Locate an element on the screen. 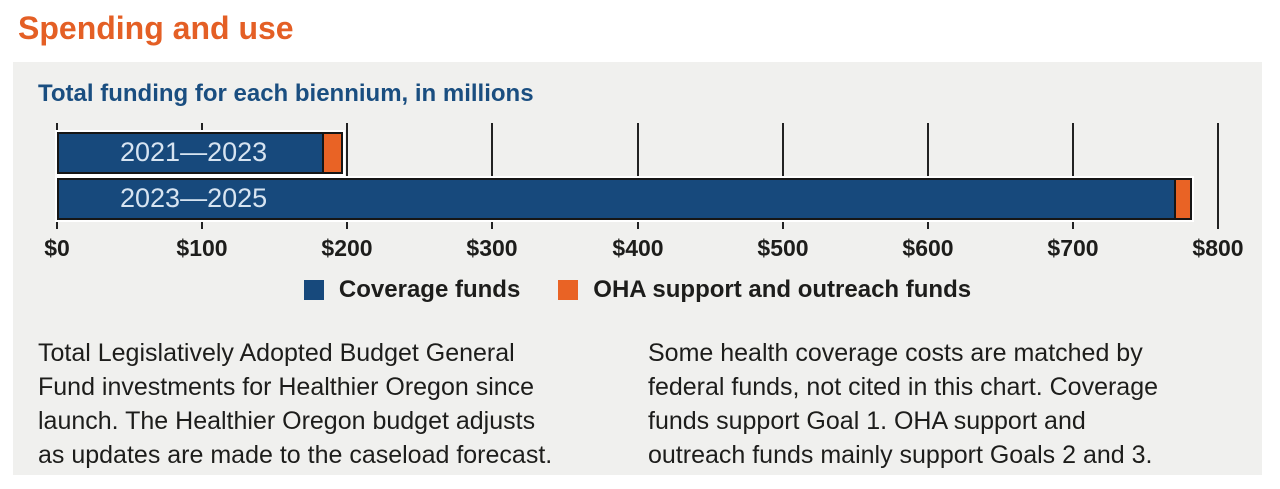 The height and width of the screenshot is (489, 1280). bar-label-biennium: 2021—2023 is located at coordinates (194, 151).